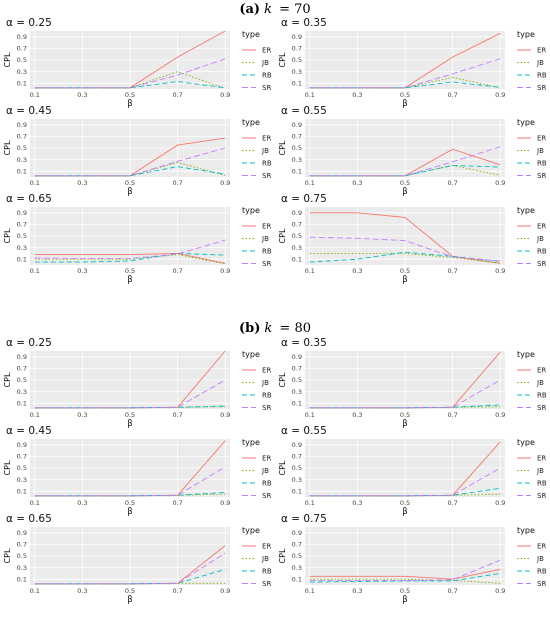  What do you see at coordinates (302, 9) in the screenshot?
I see `section-a-k-value: 70` at bounding box center [302, 9].